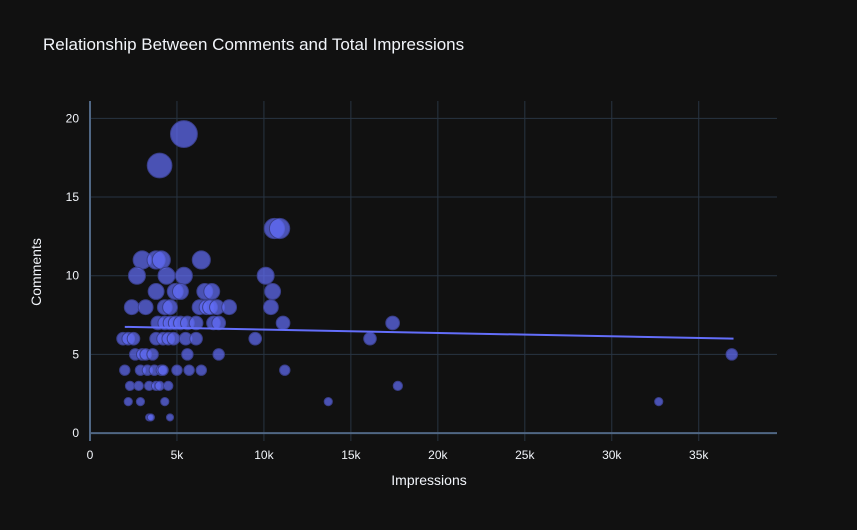 This screenshot has height=530, width=857. Describe the element at coordinates (351, 455) in the screenshot. I see `x-tick-label: 15k` at that location.